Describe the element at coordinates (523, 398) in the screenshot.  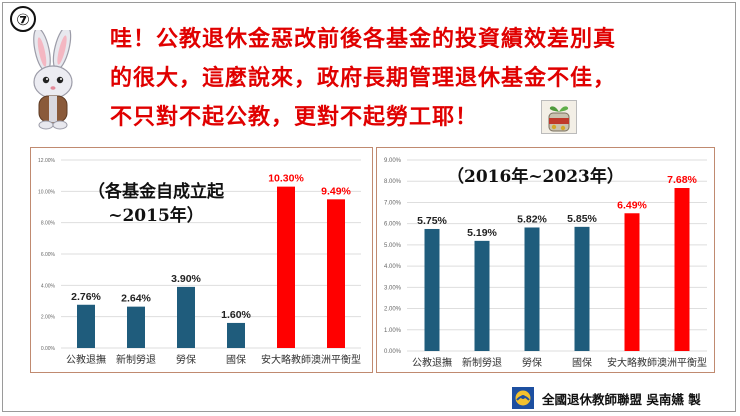
I see `union-logo-icon` at that location.